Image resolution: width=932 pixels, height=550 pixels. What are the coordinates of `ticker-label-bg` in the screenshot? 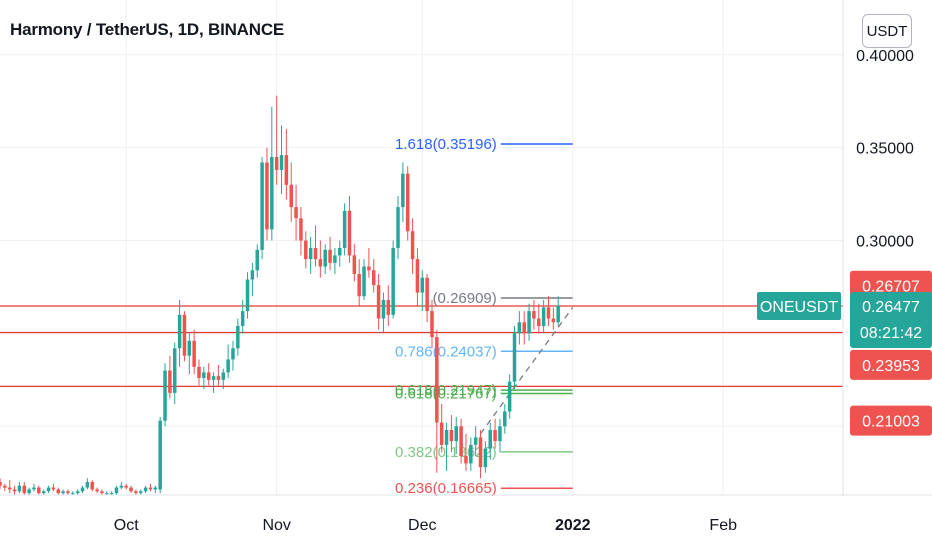 It's located at (799, 305).